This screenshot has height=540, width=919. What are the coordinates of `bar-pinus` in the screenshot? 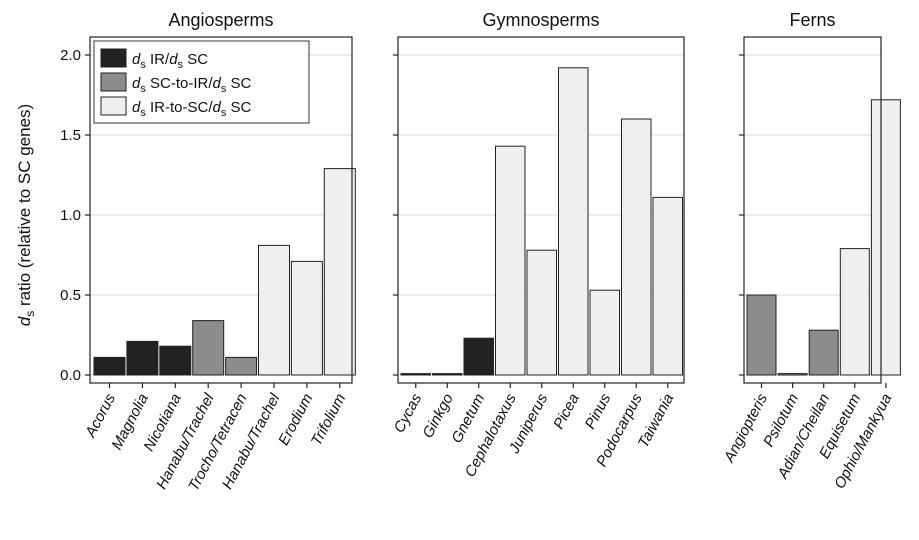 It's located at (604, 332).